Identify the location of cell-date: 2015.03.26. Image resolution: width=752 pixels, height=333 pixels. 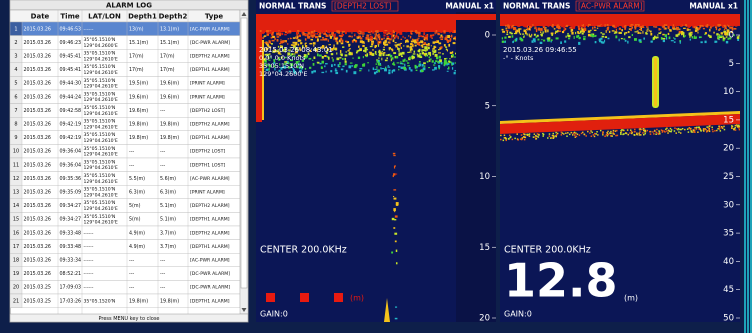
(37, 261).